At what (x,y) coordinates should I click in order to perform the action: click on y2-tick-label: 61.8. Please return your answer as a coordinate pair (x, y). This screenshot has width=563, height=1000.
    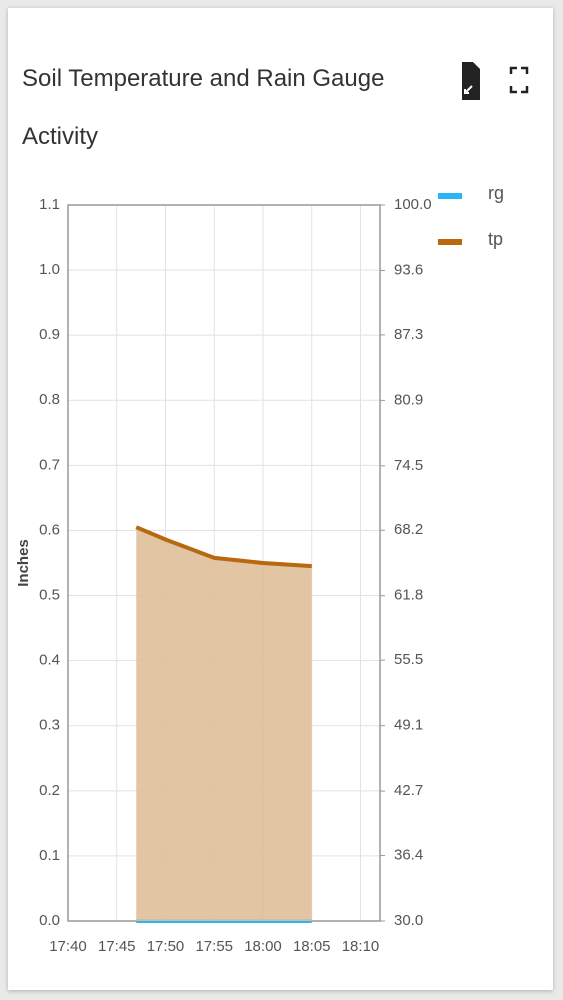
    Looking at the image, I should click on (408, 595).